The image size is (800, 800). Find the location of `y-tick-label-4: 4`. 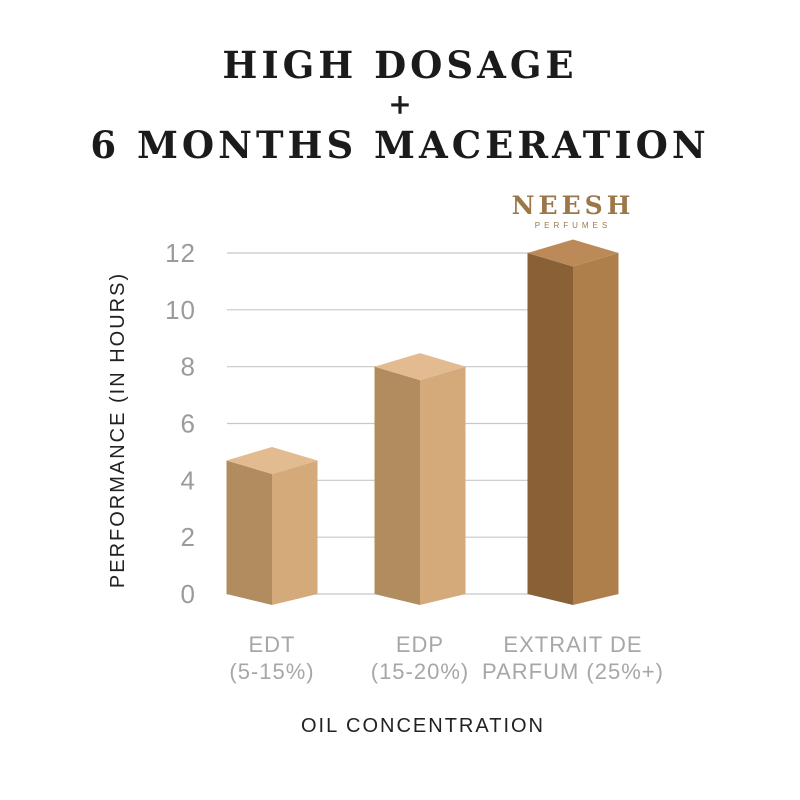

y-tick-label-4: 4 is located at coordinates (188, 480).